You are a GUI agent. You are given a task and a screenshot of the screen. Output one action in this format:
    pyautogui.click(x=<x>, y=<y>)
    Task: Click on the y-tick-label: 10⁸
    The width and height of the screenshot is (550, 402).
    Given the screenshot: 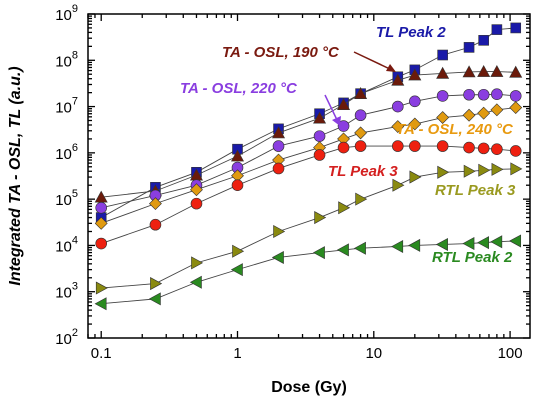 What is the action you would take?
    pyautogui.click(x=66, y=59)
    